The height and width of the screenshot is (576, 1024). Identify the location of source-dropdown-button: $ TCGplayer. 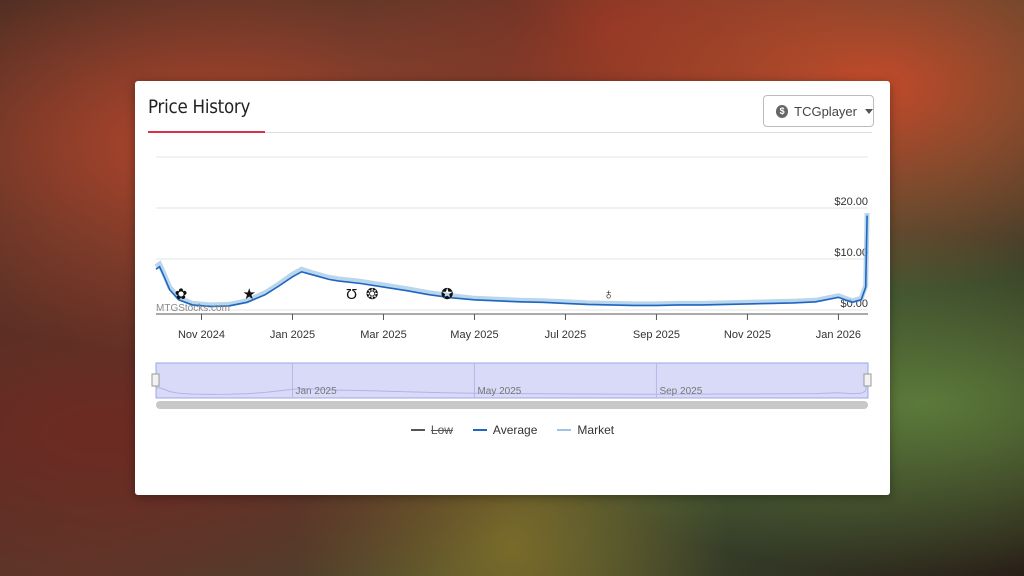
(818, 111).